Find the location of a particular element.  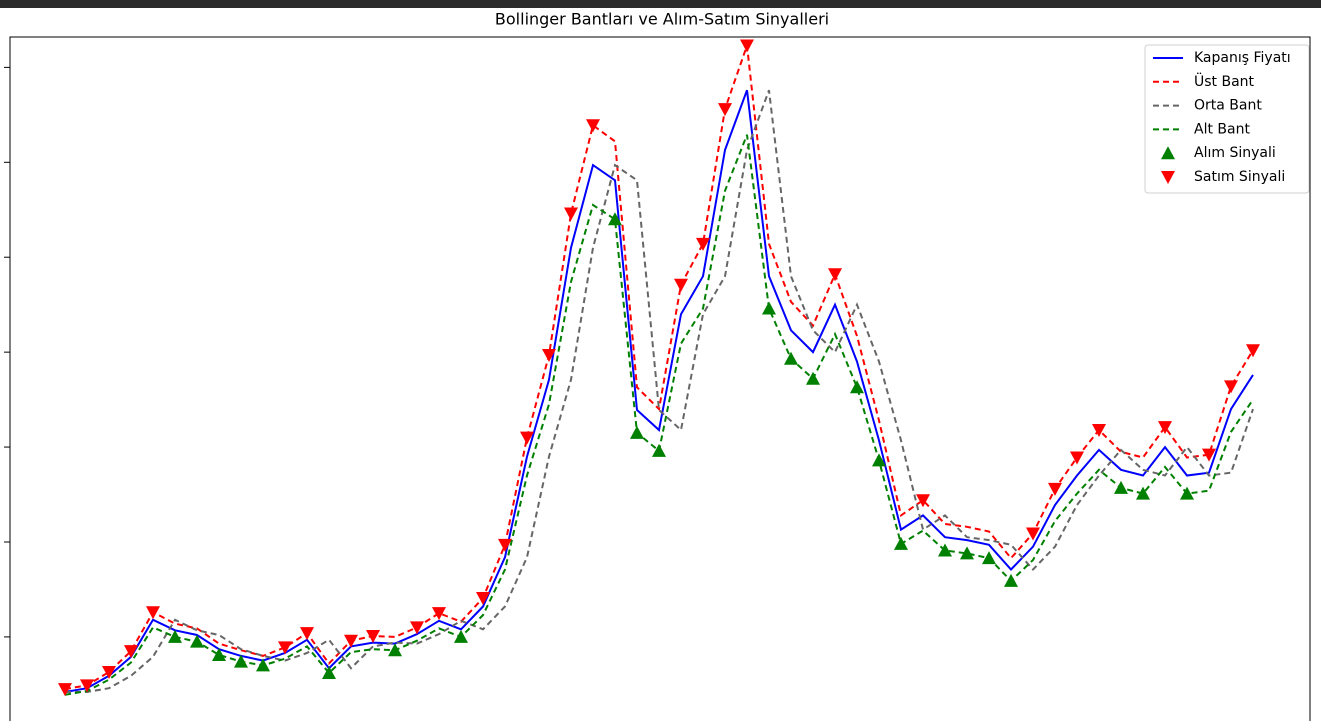

window-bar is located at coordinates (660, 4).